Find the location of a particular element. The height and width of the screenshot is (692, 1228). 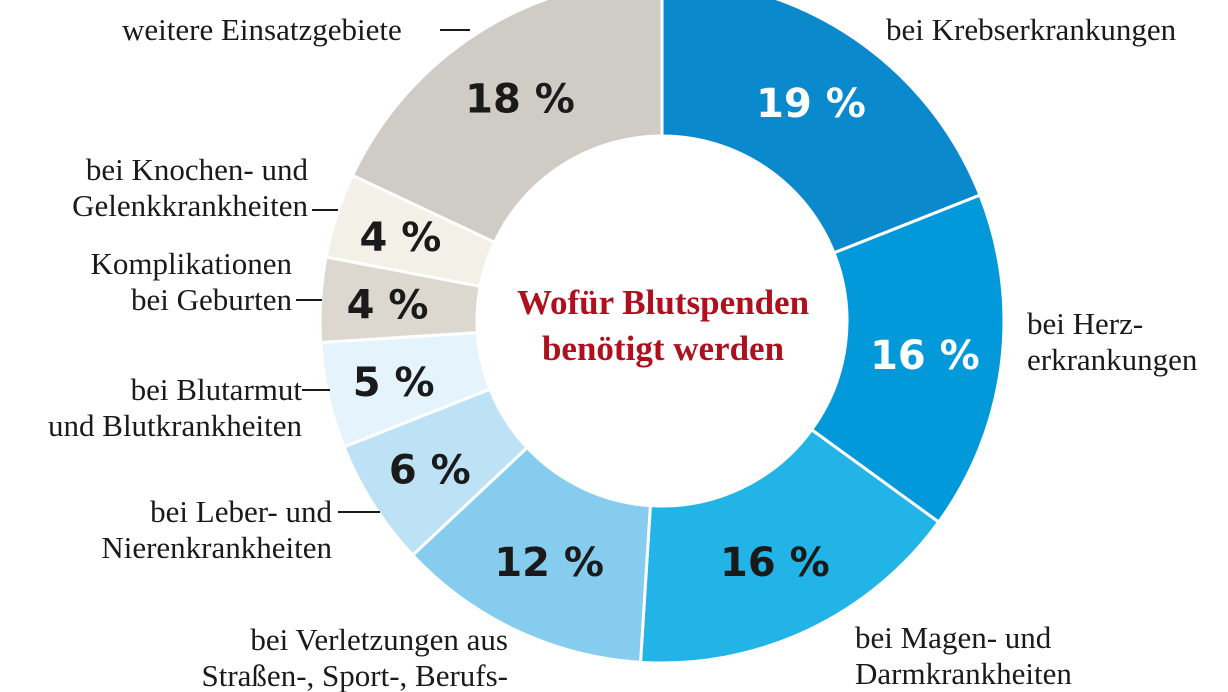

slice-value-label-4: 6 % is located at coordinates (430, 470).